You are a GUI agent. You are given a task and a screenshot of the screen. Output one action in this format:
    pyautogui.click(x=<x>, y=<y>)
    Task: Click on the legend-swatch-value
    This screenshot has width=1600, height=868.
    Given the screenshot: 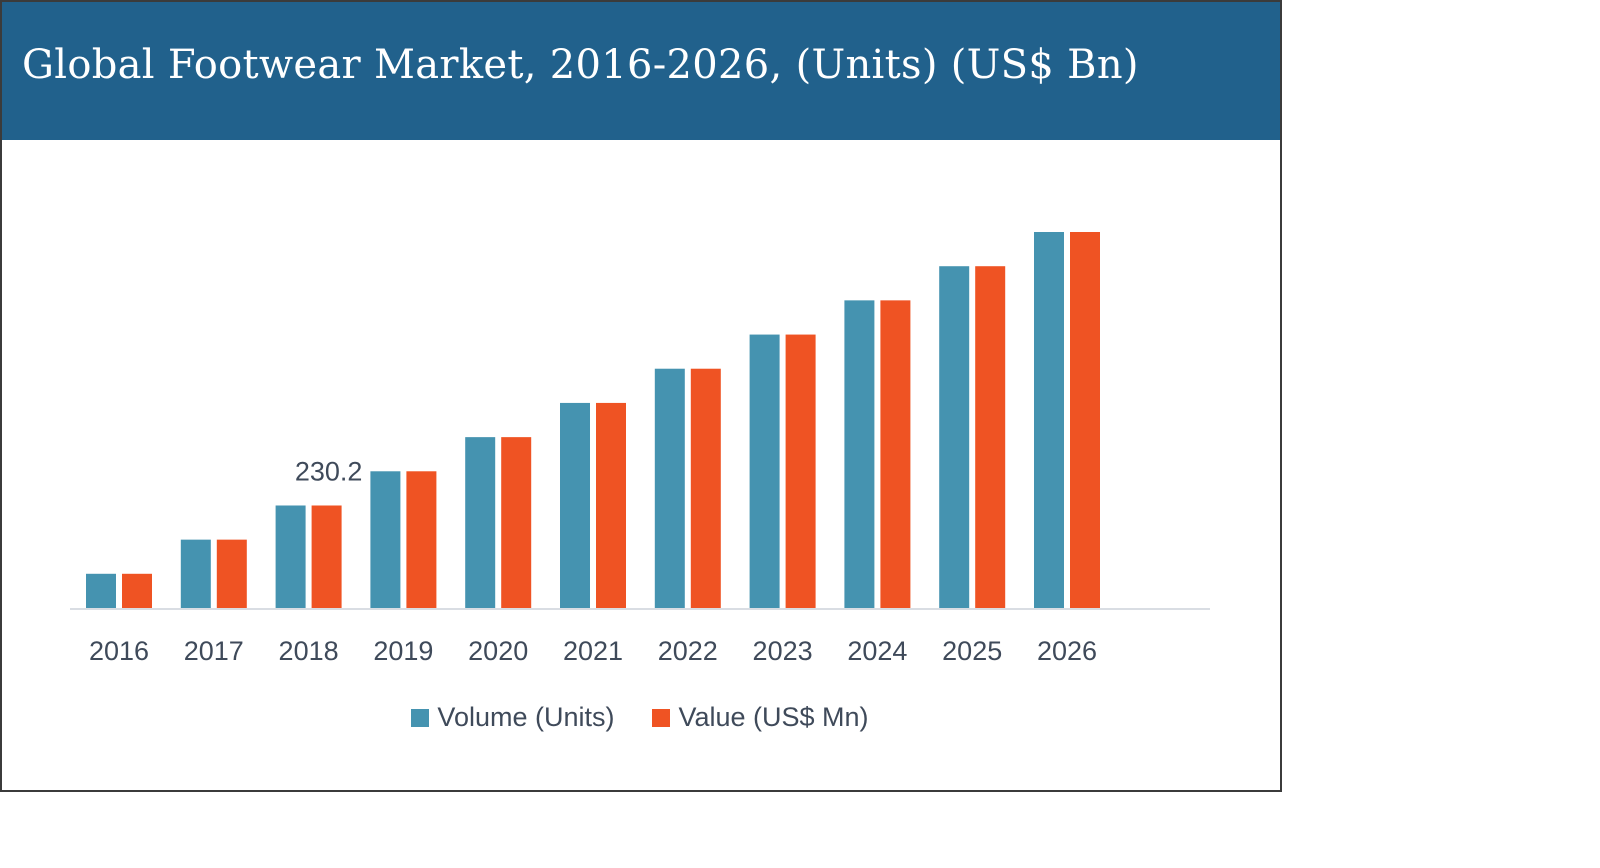 What is the action you would take?
    pyautogui.click(x=661, y=717)
    